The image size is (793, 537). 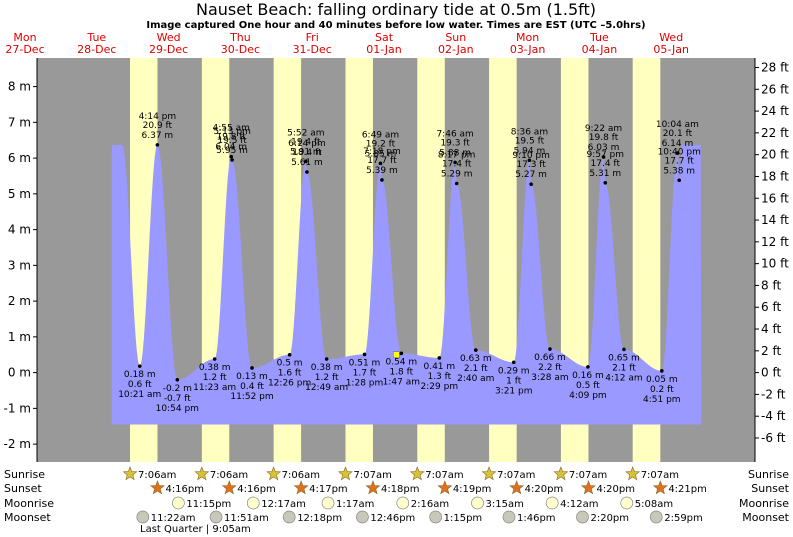 I want to click on low-tide-feet: 0.6 ft, so click(x=140, y=385).